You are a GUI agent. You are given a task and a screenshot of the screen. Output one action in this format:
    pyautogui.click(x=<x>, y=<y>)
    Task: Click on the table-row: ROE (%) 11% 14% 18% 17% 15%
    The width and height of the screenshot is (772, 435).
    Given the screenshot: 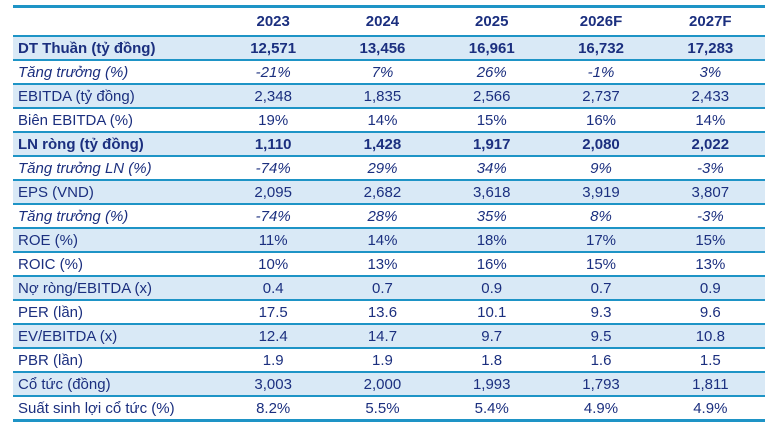 What is the action you would take?
    pyautogui.click(x=389, y=240)
    